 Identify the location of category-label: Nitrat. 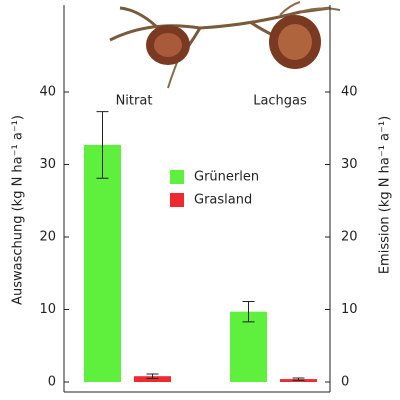
(134, 101).